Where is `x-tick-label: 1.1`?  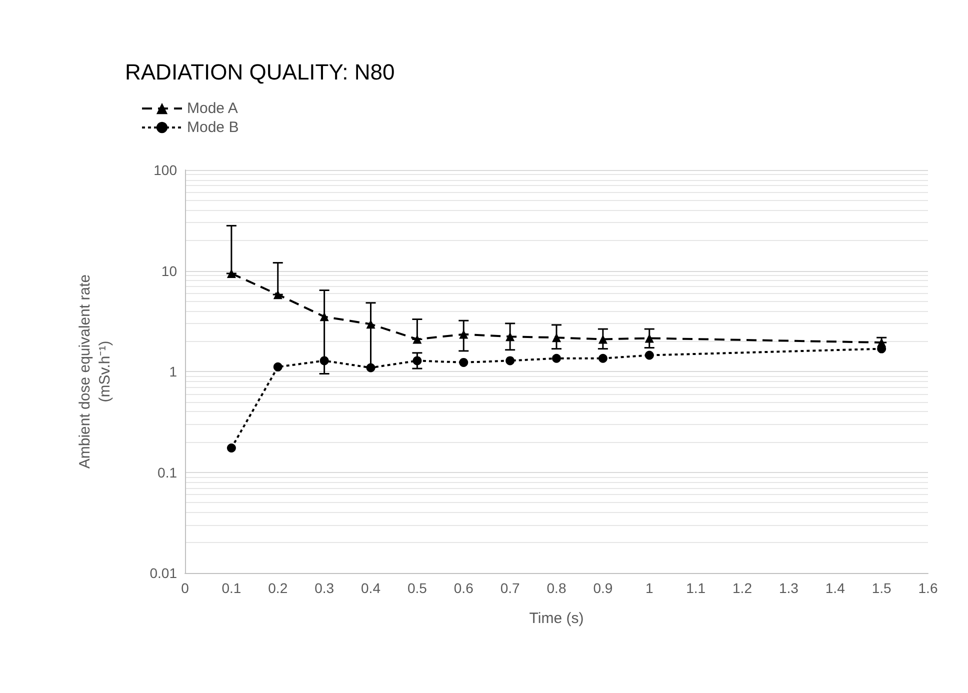 x-tick-label: 1.1 is located at coordinates (696, 588).